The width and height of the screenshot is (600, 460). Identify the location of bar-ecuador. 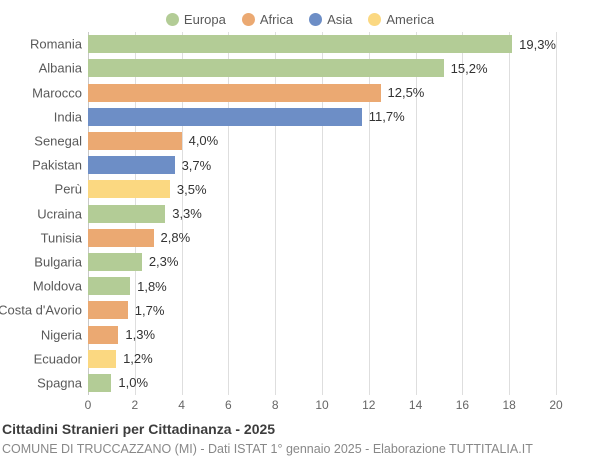
(102, 358).